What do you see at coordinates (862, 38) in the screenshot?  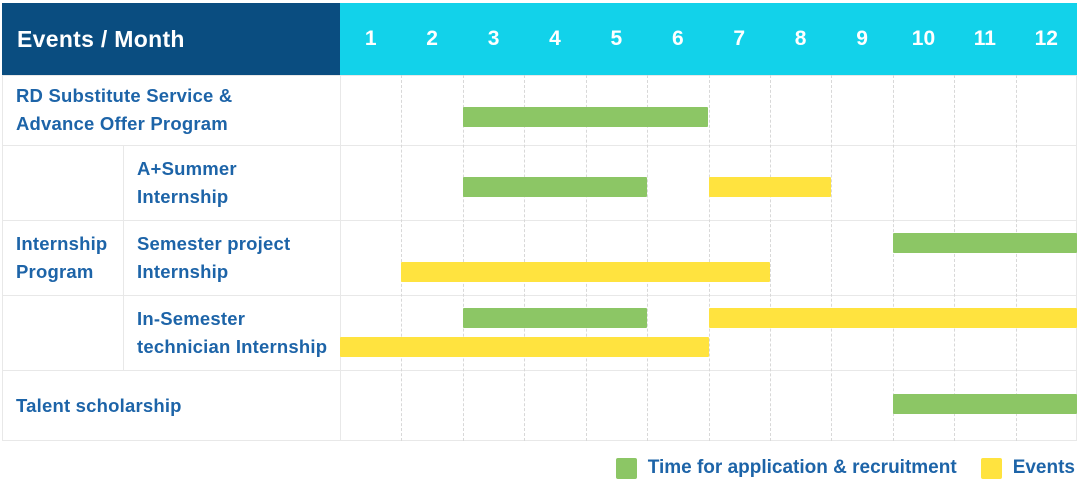 I see `month-label: 9` at bounding box center [862, 38].